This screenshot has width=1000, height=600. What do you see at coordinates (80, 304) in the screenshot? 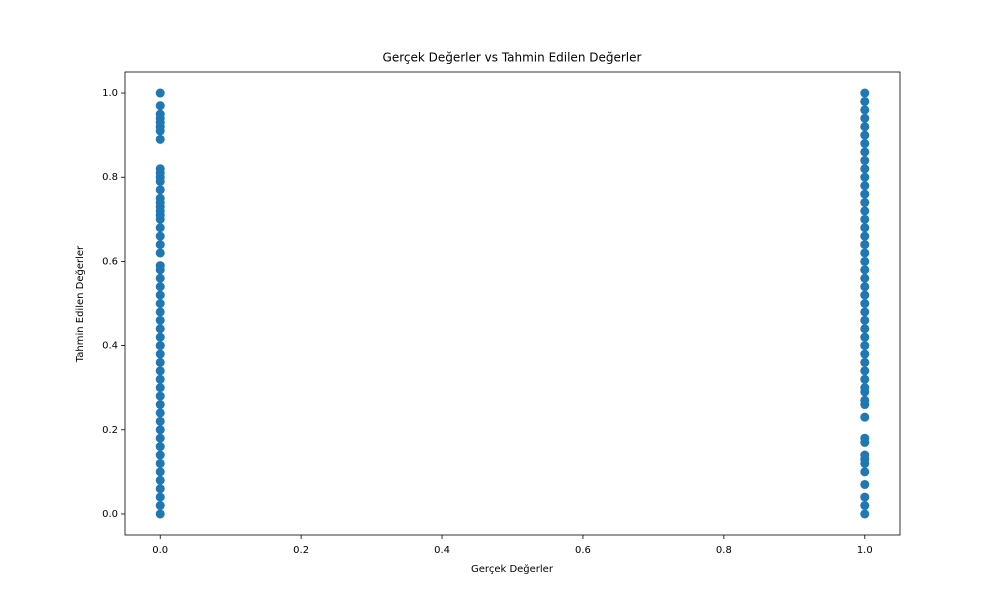
I see `y-axis-label: Tahmin Edilen Değerler` at bounding box center [80, 304].